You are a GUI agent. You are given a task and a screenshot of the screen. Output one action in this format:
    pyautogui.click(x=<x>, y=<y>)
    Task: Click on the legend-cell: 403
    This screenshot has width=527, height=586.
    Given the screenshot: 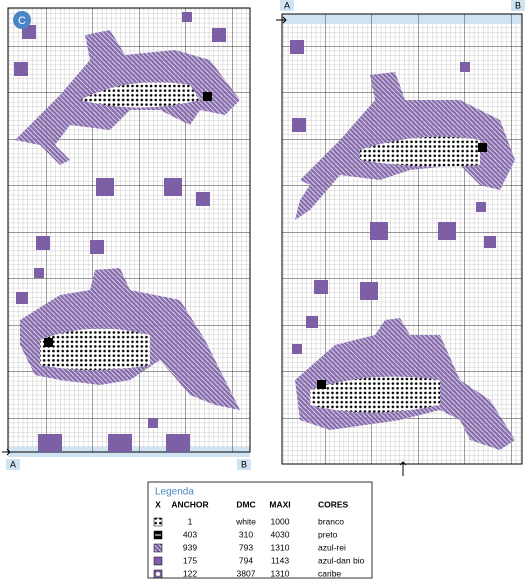 What is the action you would take?
    pyautogui.click(x=190, y=534)
    